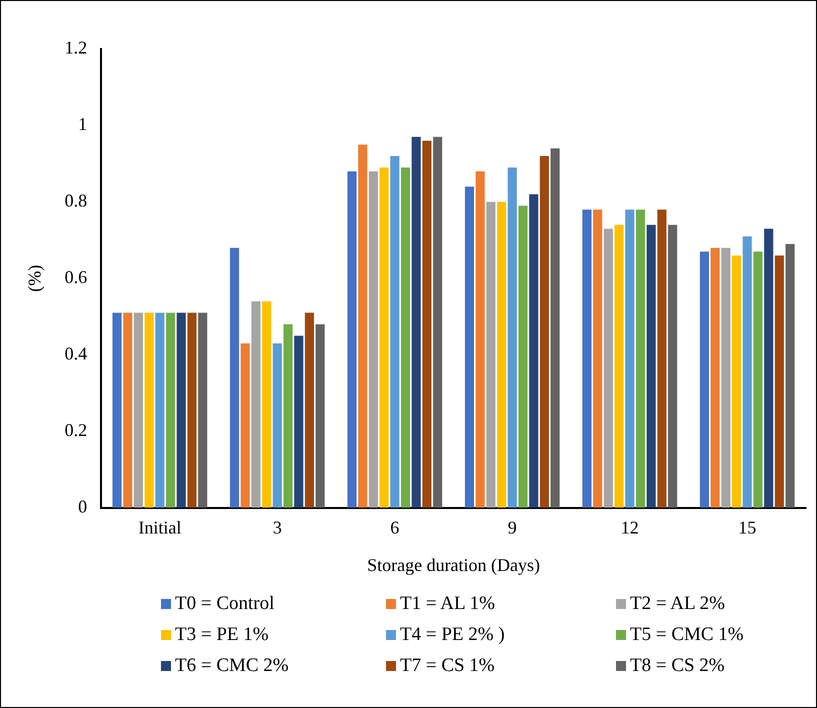 Image resolution: width=817 pixels, height=708 pixels. What do you see at coordinates (677, 666) in the screenshot?
I see `legend-label: T8 = CS 2%` at bounding box center [677, 666].